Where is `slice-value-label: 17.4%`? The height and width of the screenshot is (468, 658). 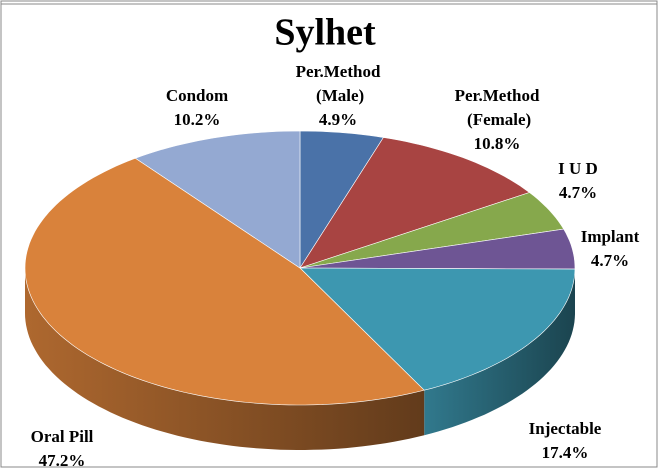 slice-value-label: 17.4% is located at coordinates (565, 452).